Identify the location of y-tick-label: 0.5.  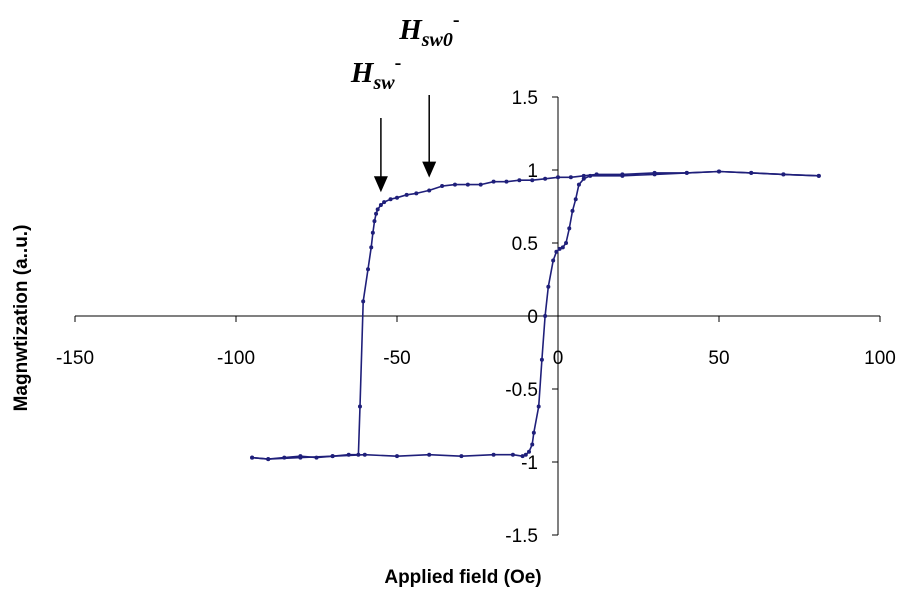
(525, 244).